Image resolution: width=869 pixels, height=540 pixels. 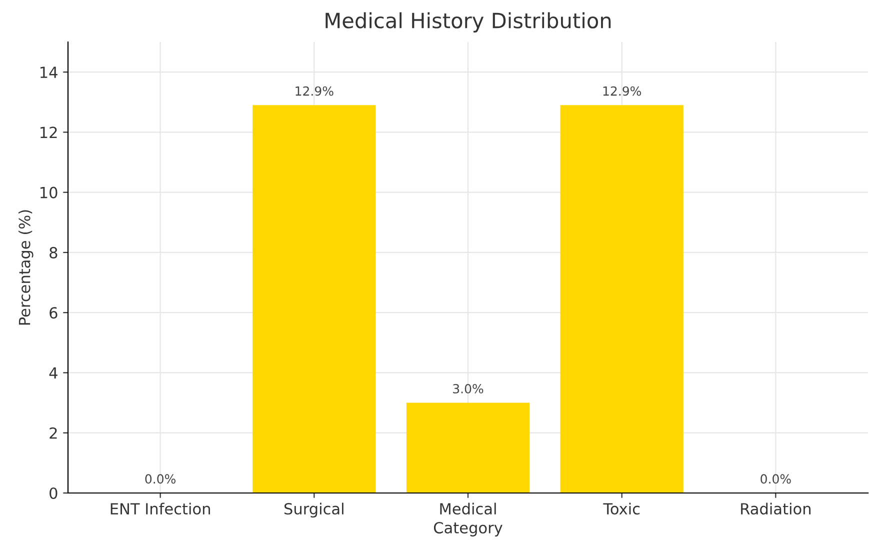 What do you see at coordinates (468, 389) in the screenshot?
I see `data-label: 3.0%` at bounding box center [468, 389].